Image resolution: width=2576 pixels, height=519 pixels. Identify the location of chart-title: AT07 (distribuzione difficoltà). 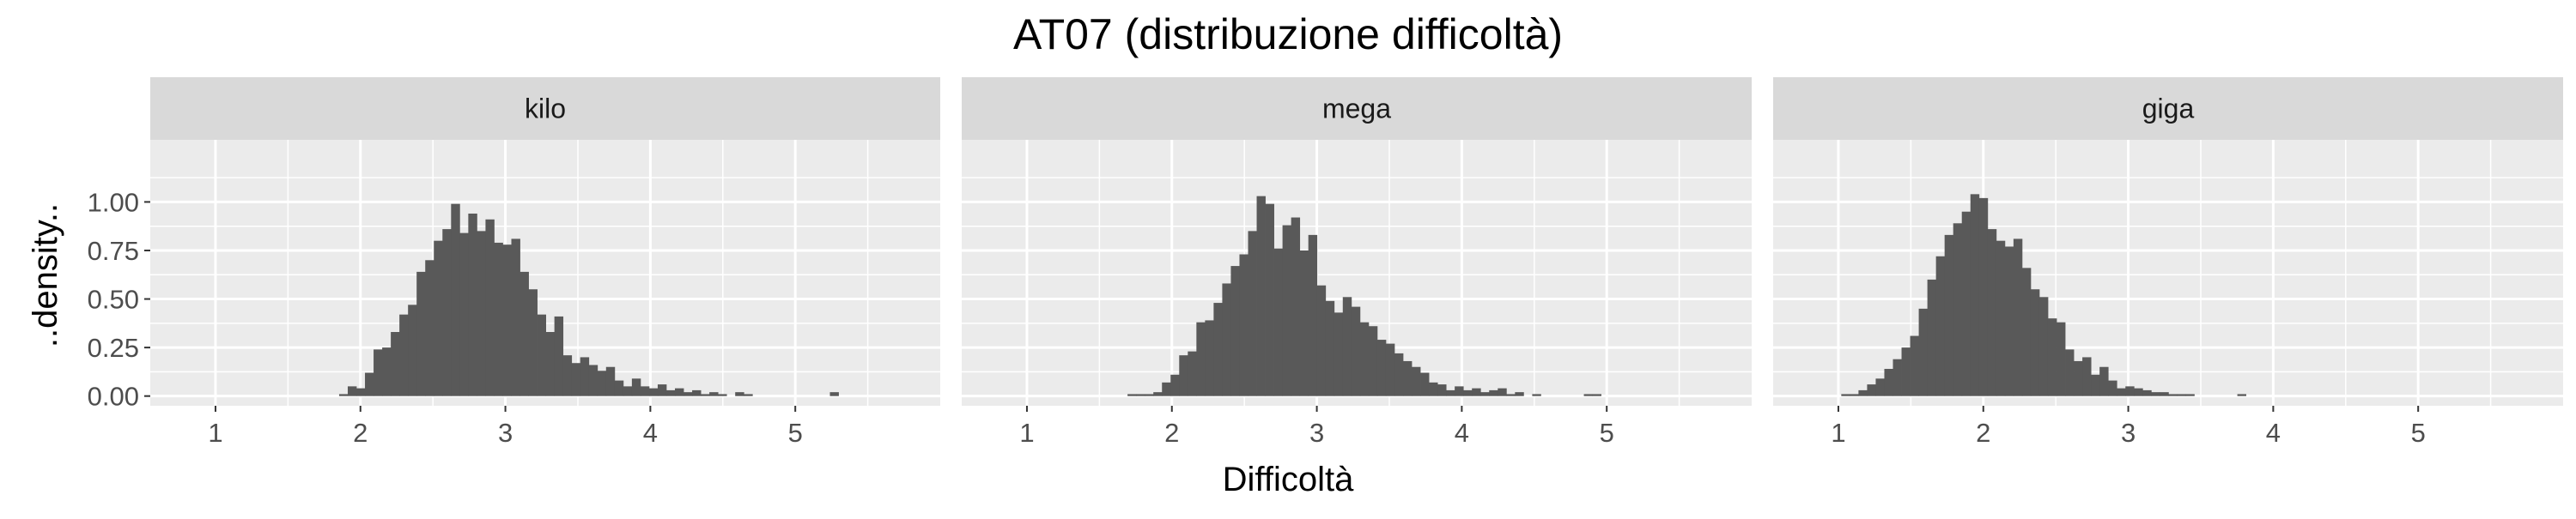
(1288, 34).